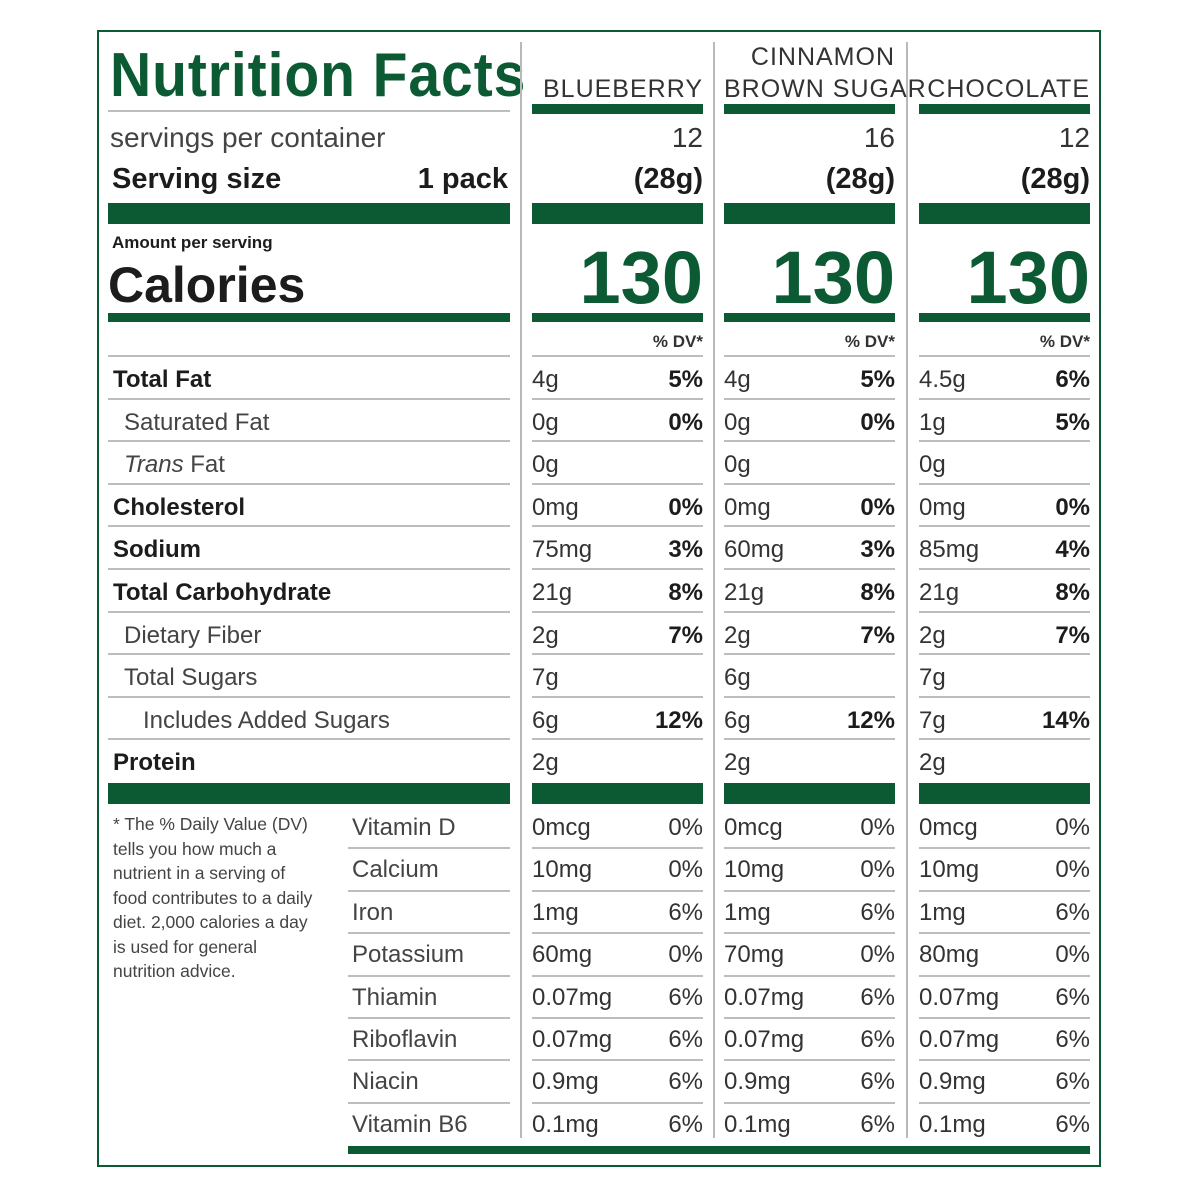 The image size is (1200, 1200). I want to click on micronutrient-amount: 0.07mg, so click(764, 1039).